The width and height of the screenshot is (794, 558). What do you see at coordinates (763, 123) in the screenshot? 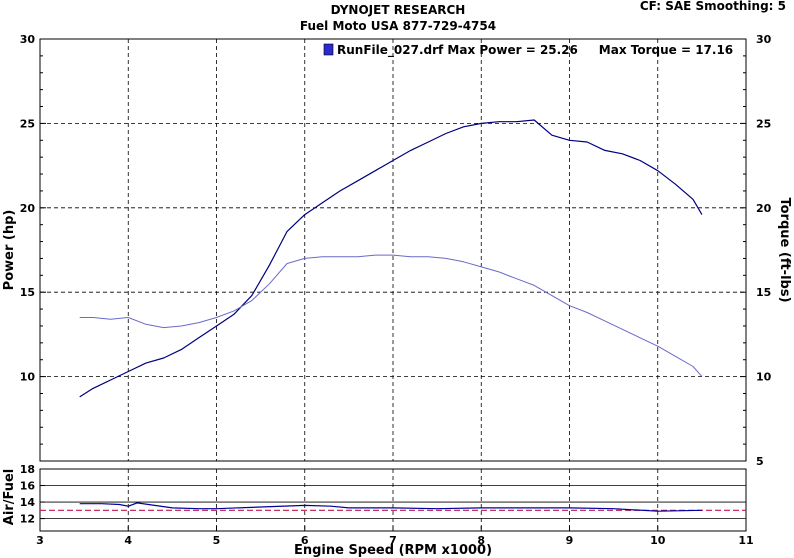
I see `y2-tick-label: 25` at bounding box center [763, 123].